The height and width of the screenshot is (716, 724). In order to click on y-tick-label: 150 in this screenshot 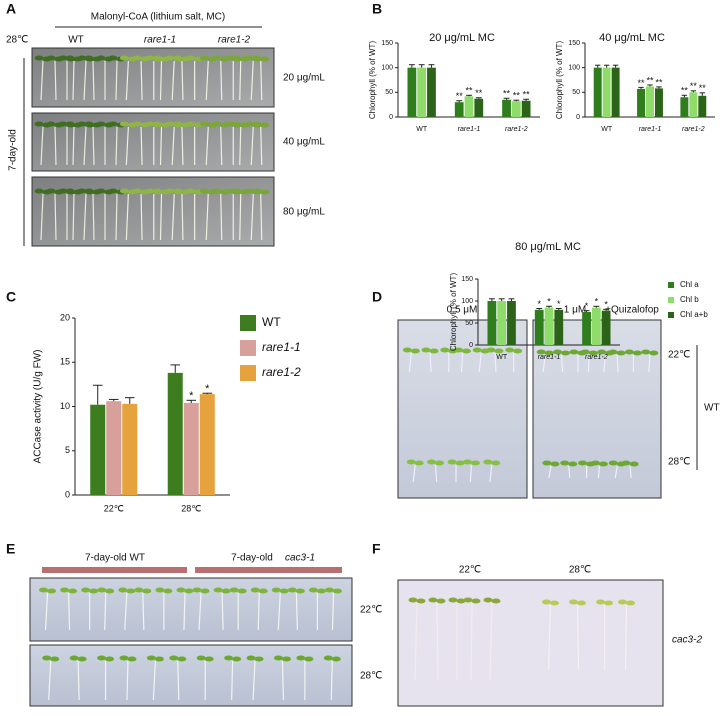, I will do `click(387, 43)`.